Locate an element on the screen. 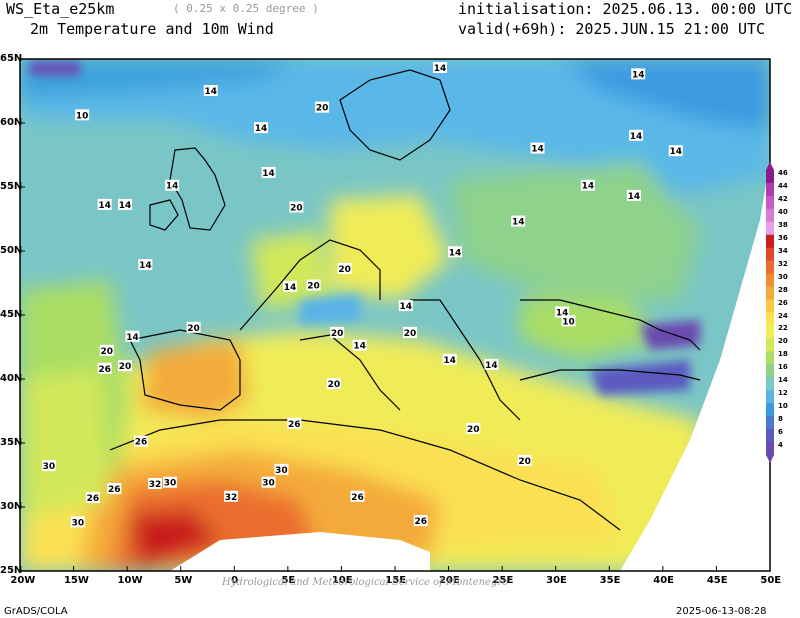 The height and width of the screenshot is (618, 800). lon-label: 15W is located at coordinates (76, 580).